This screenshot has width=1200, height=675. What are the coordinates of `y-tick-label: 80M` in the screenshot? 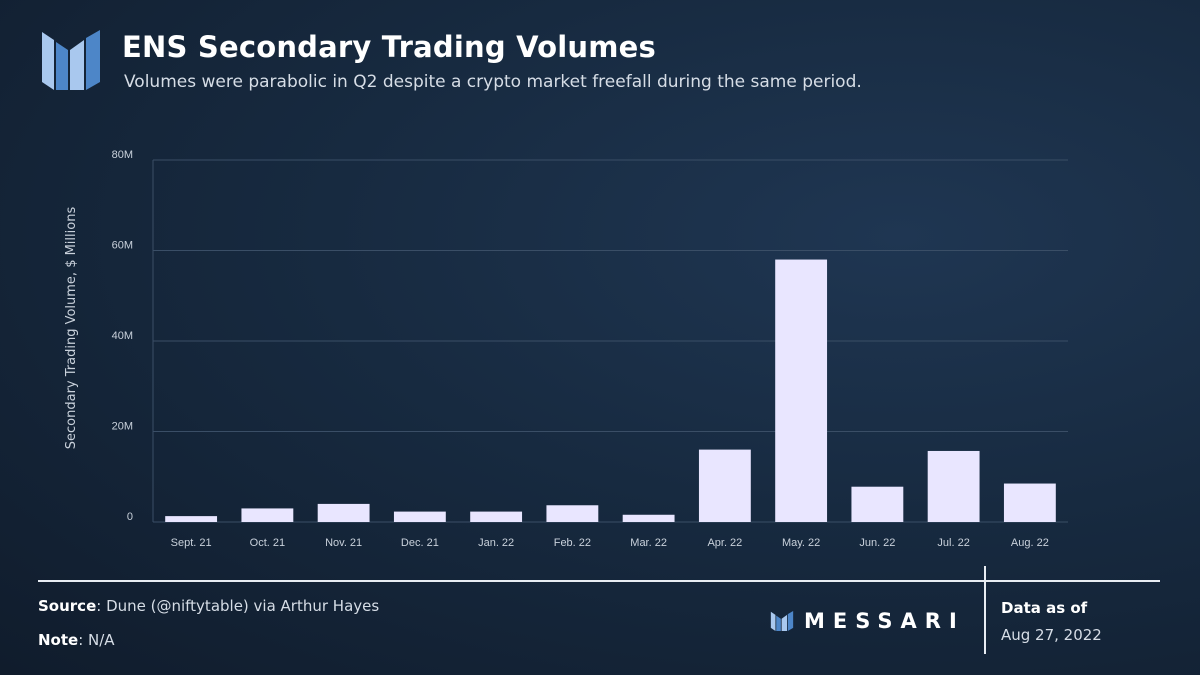 It's located at (122, 155).